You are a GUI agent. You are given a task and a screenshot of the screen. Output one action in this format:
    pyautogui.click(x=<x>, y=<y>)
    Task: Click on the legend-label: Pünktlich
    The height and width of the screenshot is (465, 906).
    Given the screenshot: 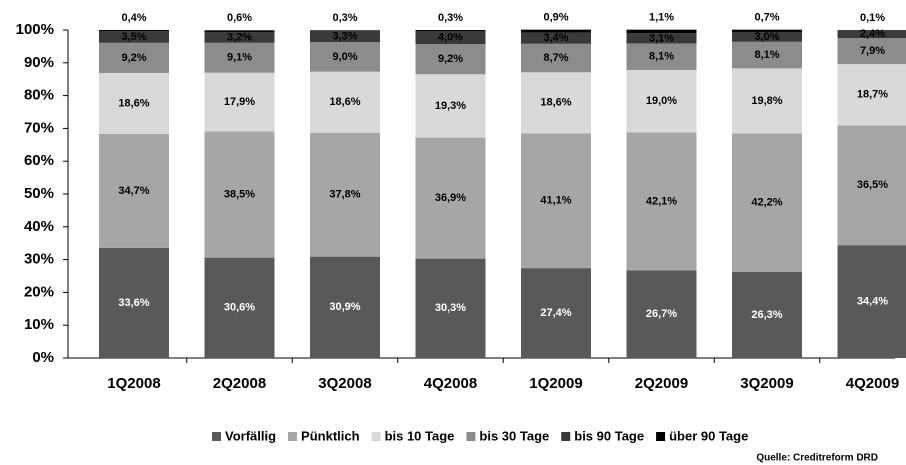 What is the action you would take?
    pyautogui.click(x=330, y=435)
    